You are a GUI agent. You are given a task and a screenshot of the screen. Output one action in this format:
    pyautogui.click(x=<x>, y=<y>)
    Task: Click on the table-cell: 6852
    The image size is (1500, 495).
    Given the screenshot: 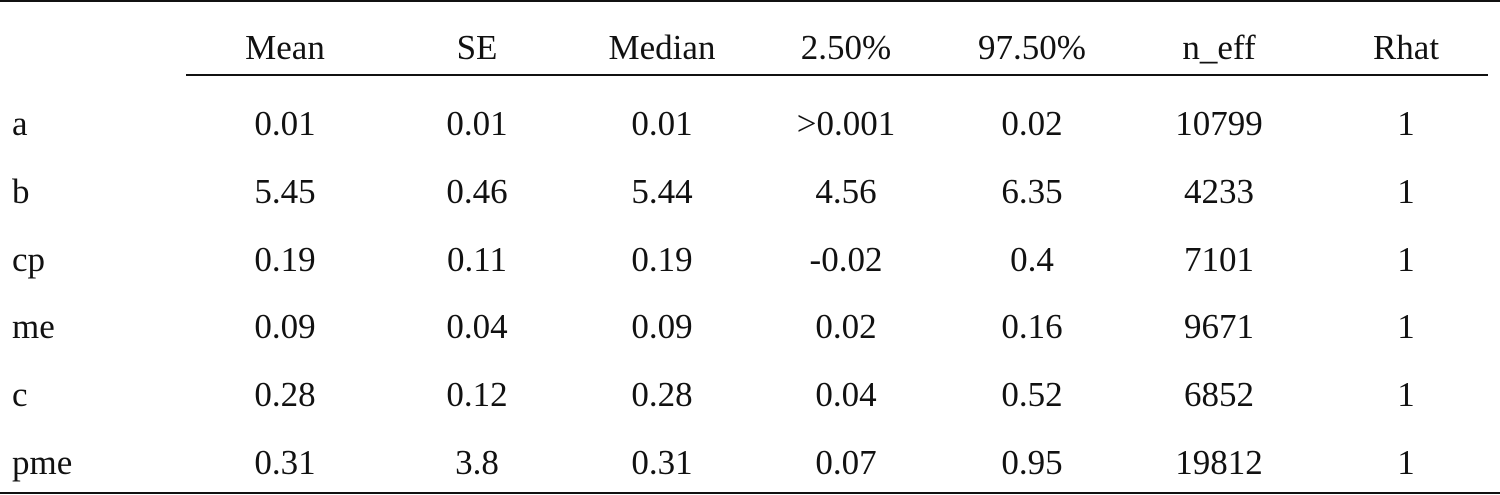 What is the action you would take?
    pyautogui.click(x=1219, y=394)
    